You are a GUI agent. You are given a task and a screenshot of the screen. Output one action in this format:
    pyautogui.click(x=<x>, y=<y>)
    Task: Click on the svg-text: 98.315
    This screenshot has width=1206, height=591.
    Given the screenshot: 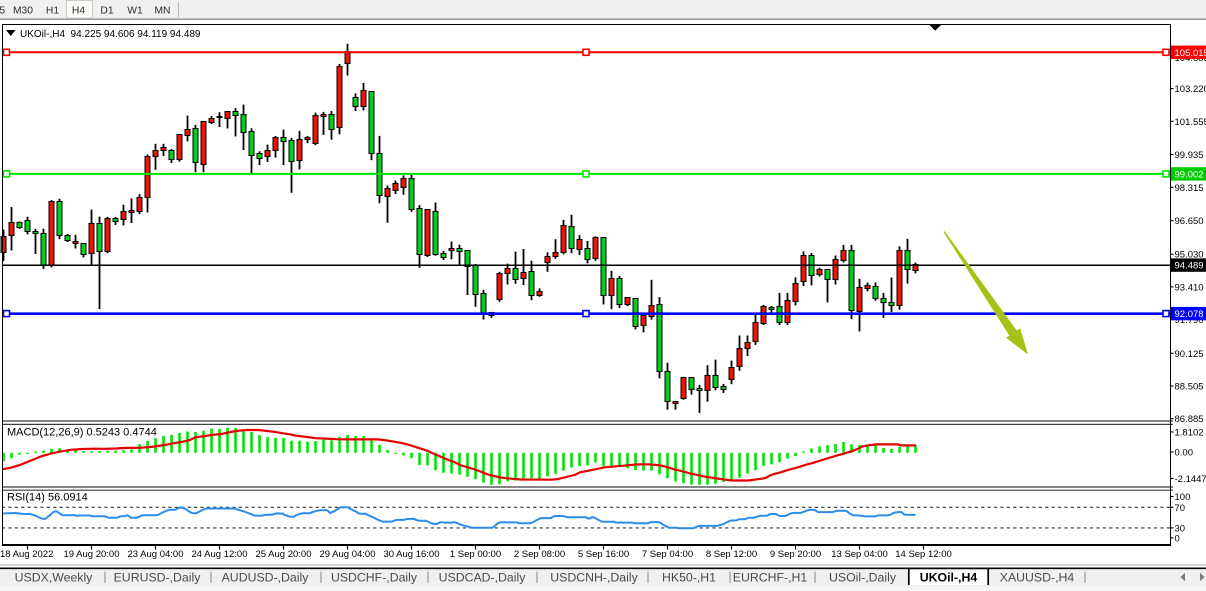 What is the action you would take?
    pyautogui.click(x=1189, y=188)
    